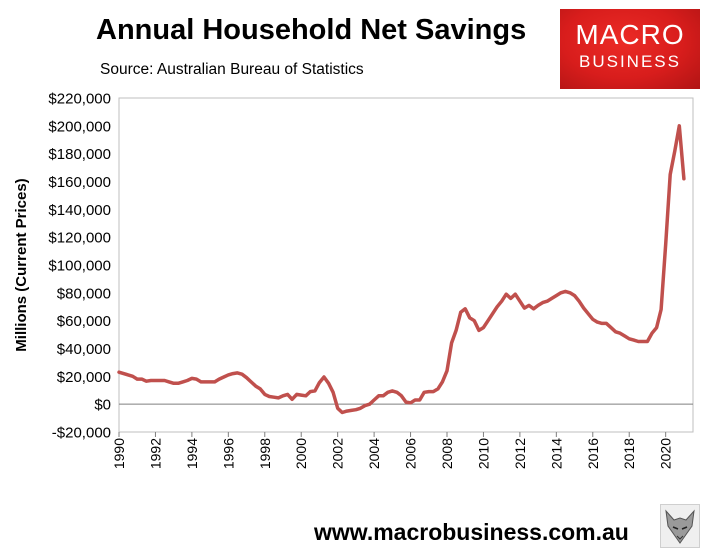  Describe the element at coordinates (21, 264) in the screenshot. I see `y-axis-title: Millions (Current Prices)` at that location.